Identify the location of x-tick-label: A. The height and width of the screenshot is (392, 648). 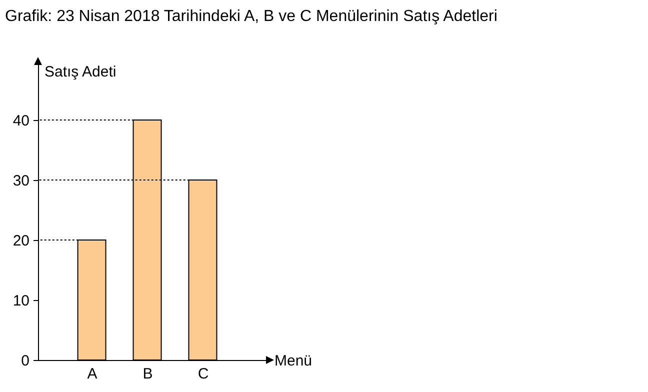
(92, 374).